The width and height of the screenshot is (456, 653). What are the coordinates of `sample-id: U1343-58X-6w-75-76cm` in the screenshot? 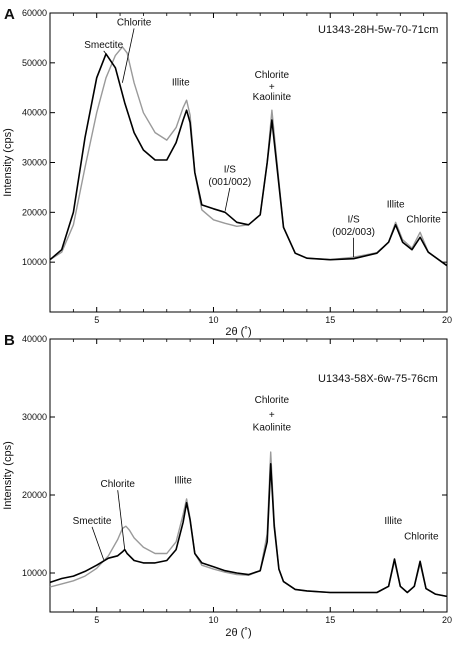 It's located at (378, 379).